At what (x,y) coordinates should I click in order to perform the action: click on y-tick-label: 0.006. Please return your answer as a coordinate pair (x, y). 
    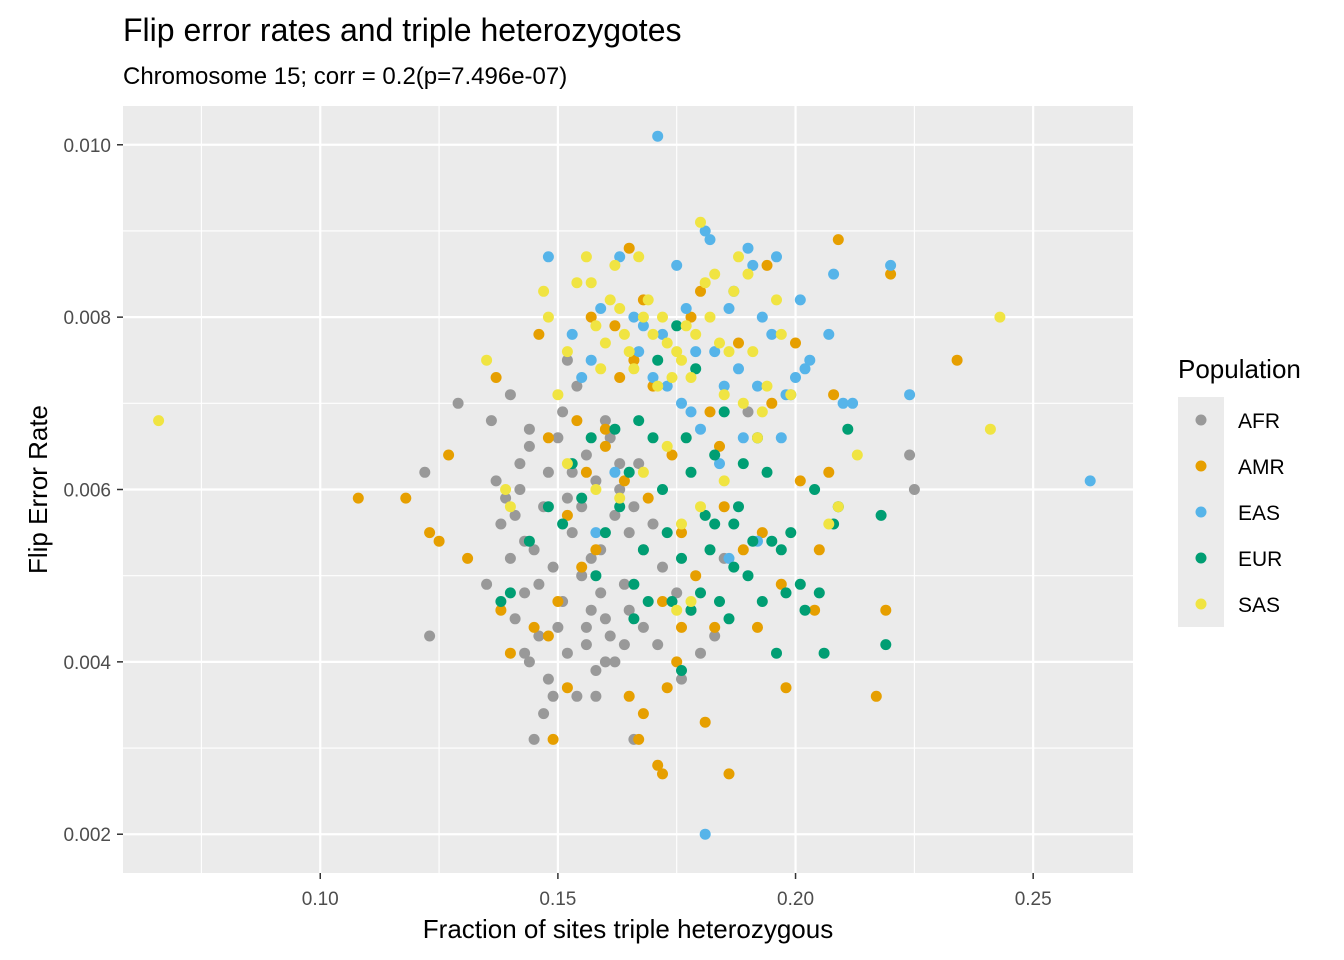
    Looking at the image, I should click on (87, 491).